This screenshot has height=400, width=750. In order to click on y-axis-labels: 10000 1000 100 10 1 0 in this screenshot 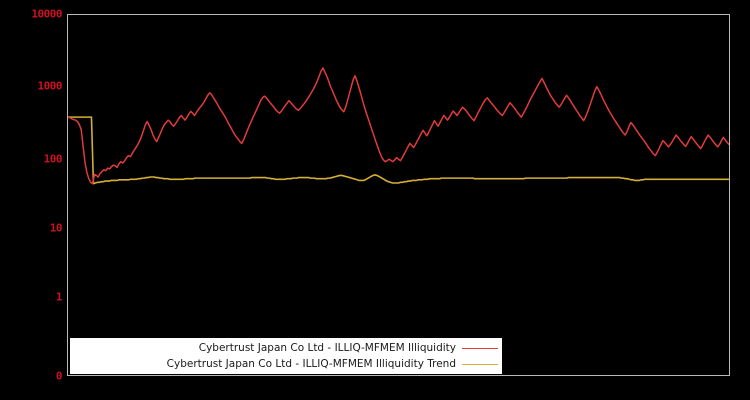, I will do `click(31, 200)`.